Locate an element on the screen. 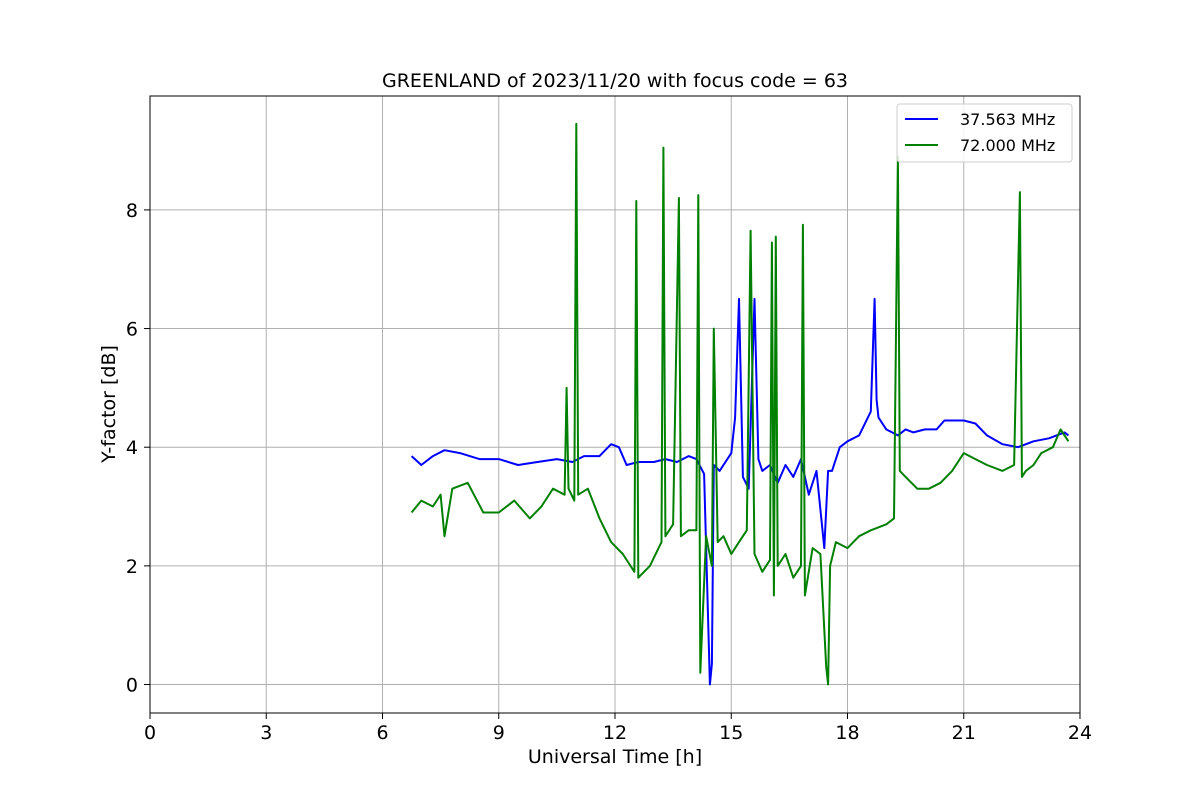  x-tick-label: 6 is located at coordinates (382, 733).